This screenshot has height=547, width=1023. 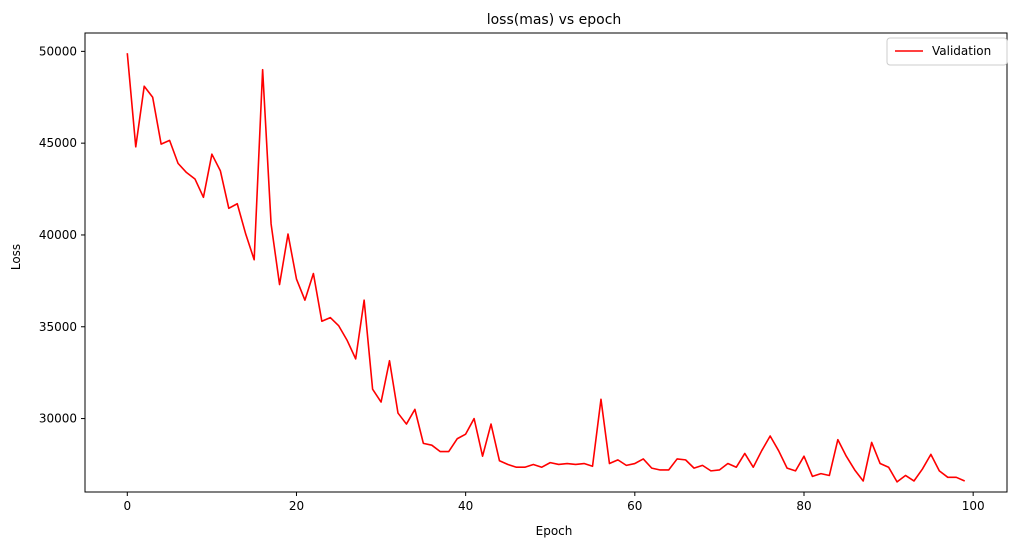 I want to click on x-axis: 0 20 40 60 80 100, so click(x=554, y=502).